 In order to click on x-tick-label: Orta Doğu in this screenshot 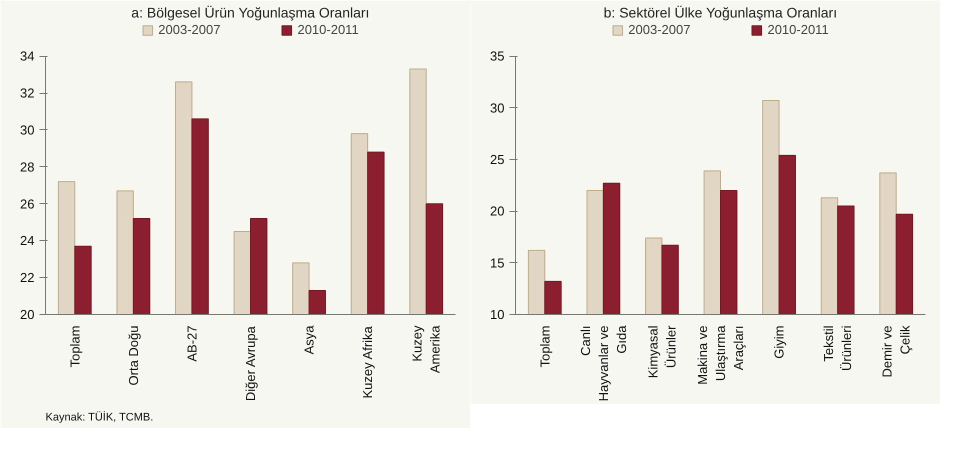, I will do `click(133, 355)`.